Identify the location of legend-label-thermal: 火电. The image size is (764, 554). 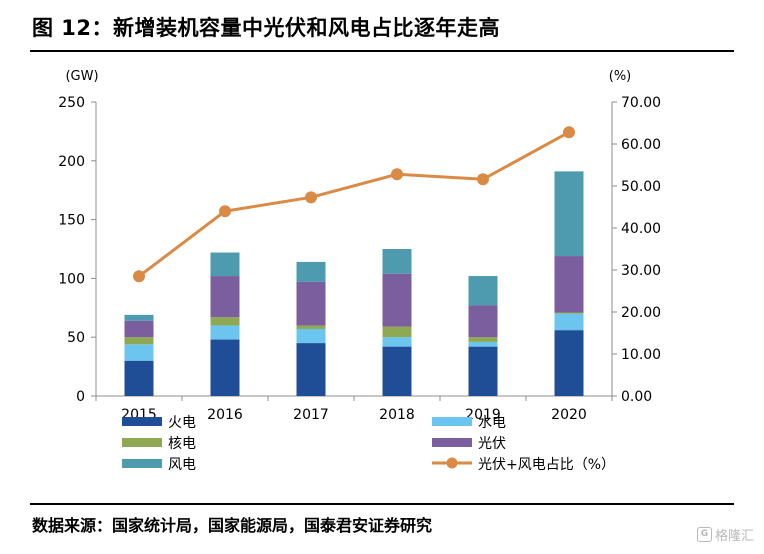
(182, 423).